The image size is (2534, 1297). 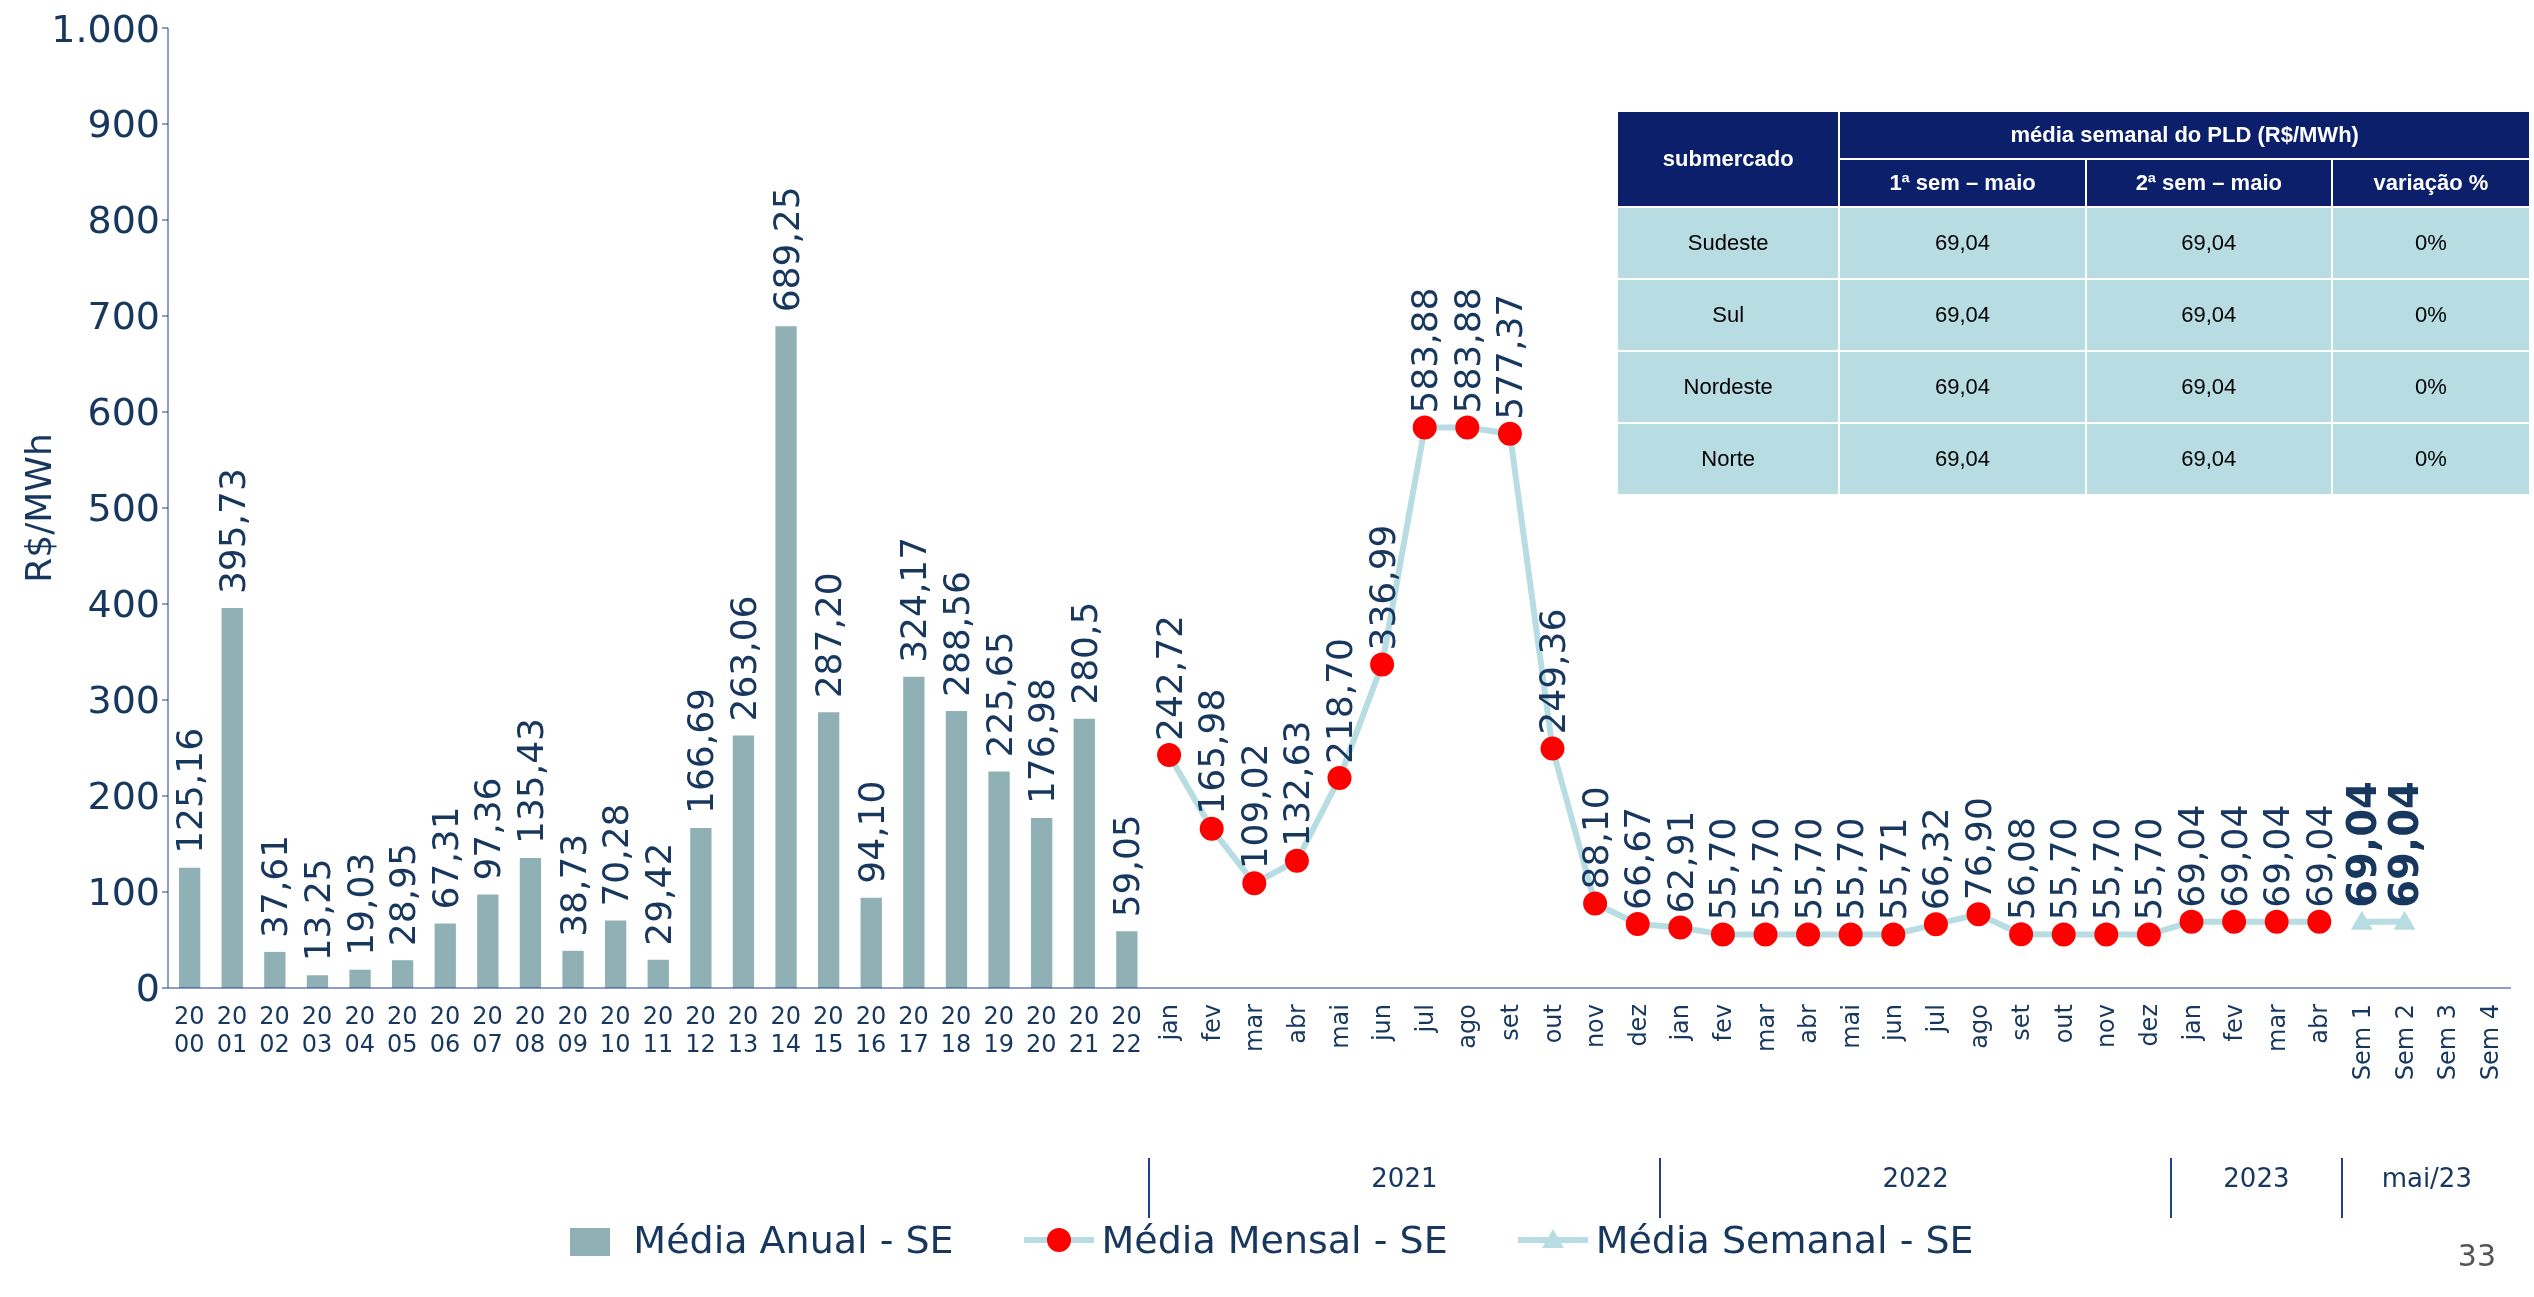 I want to click on category-label: Norte, so click(x=1728, y=458).